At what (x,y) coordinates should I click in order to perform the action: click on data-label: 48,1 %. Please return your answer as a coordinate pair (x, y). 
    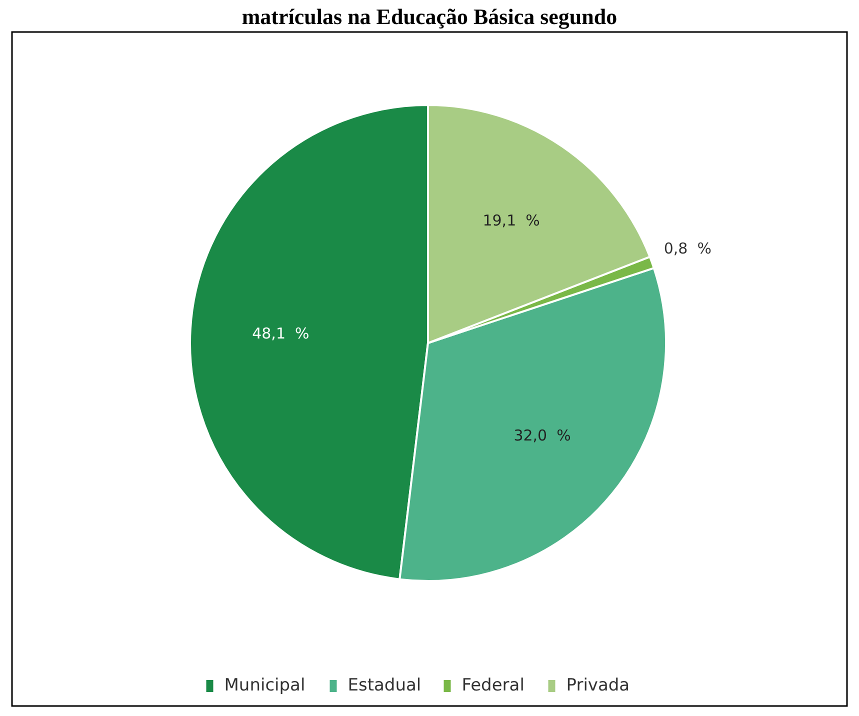
    Looking at the image, I should click on (281, 333).